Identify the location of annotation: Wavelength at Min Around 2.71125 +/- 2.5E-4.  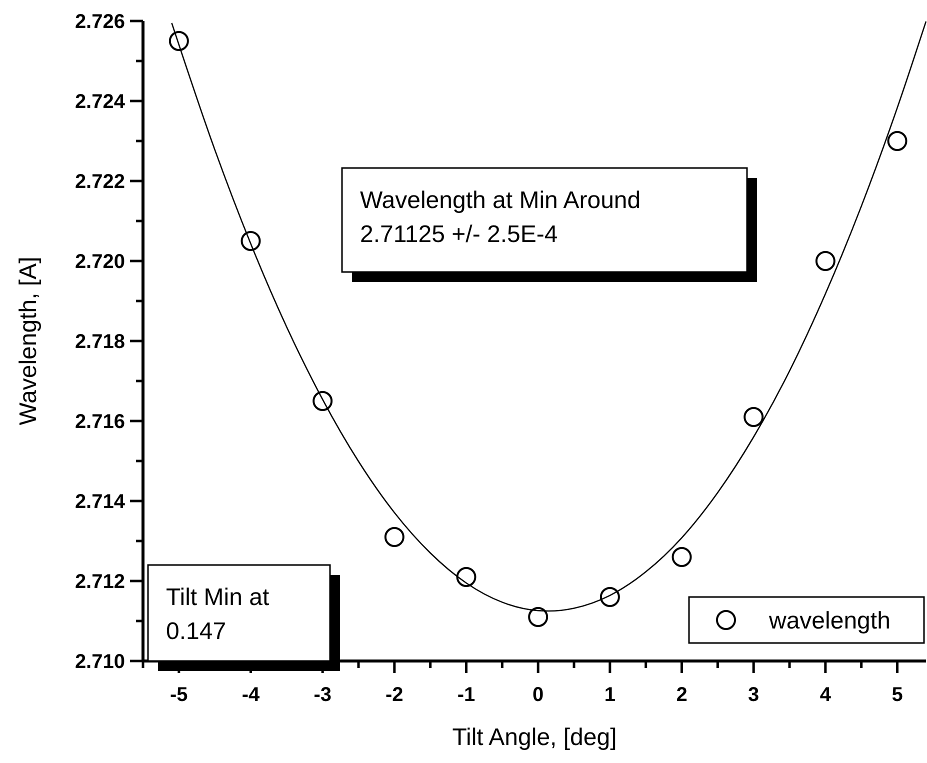
(500, 217).